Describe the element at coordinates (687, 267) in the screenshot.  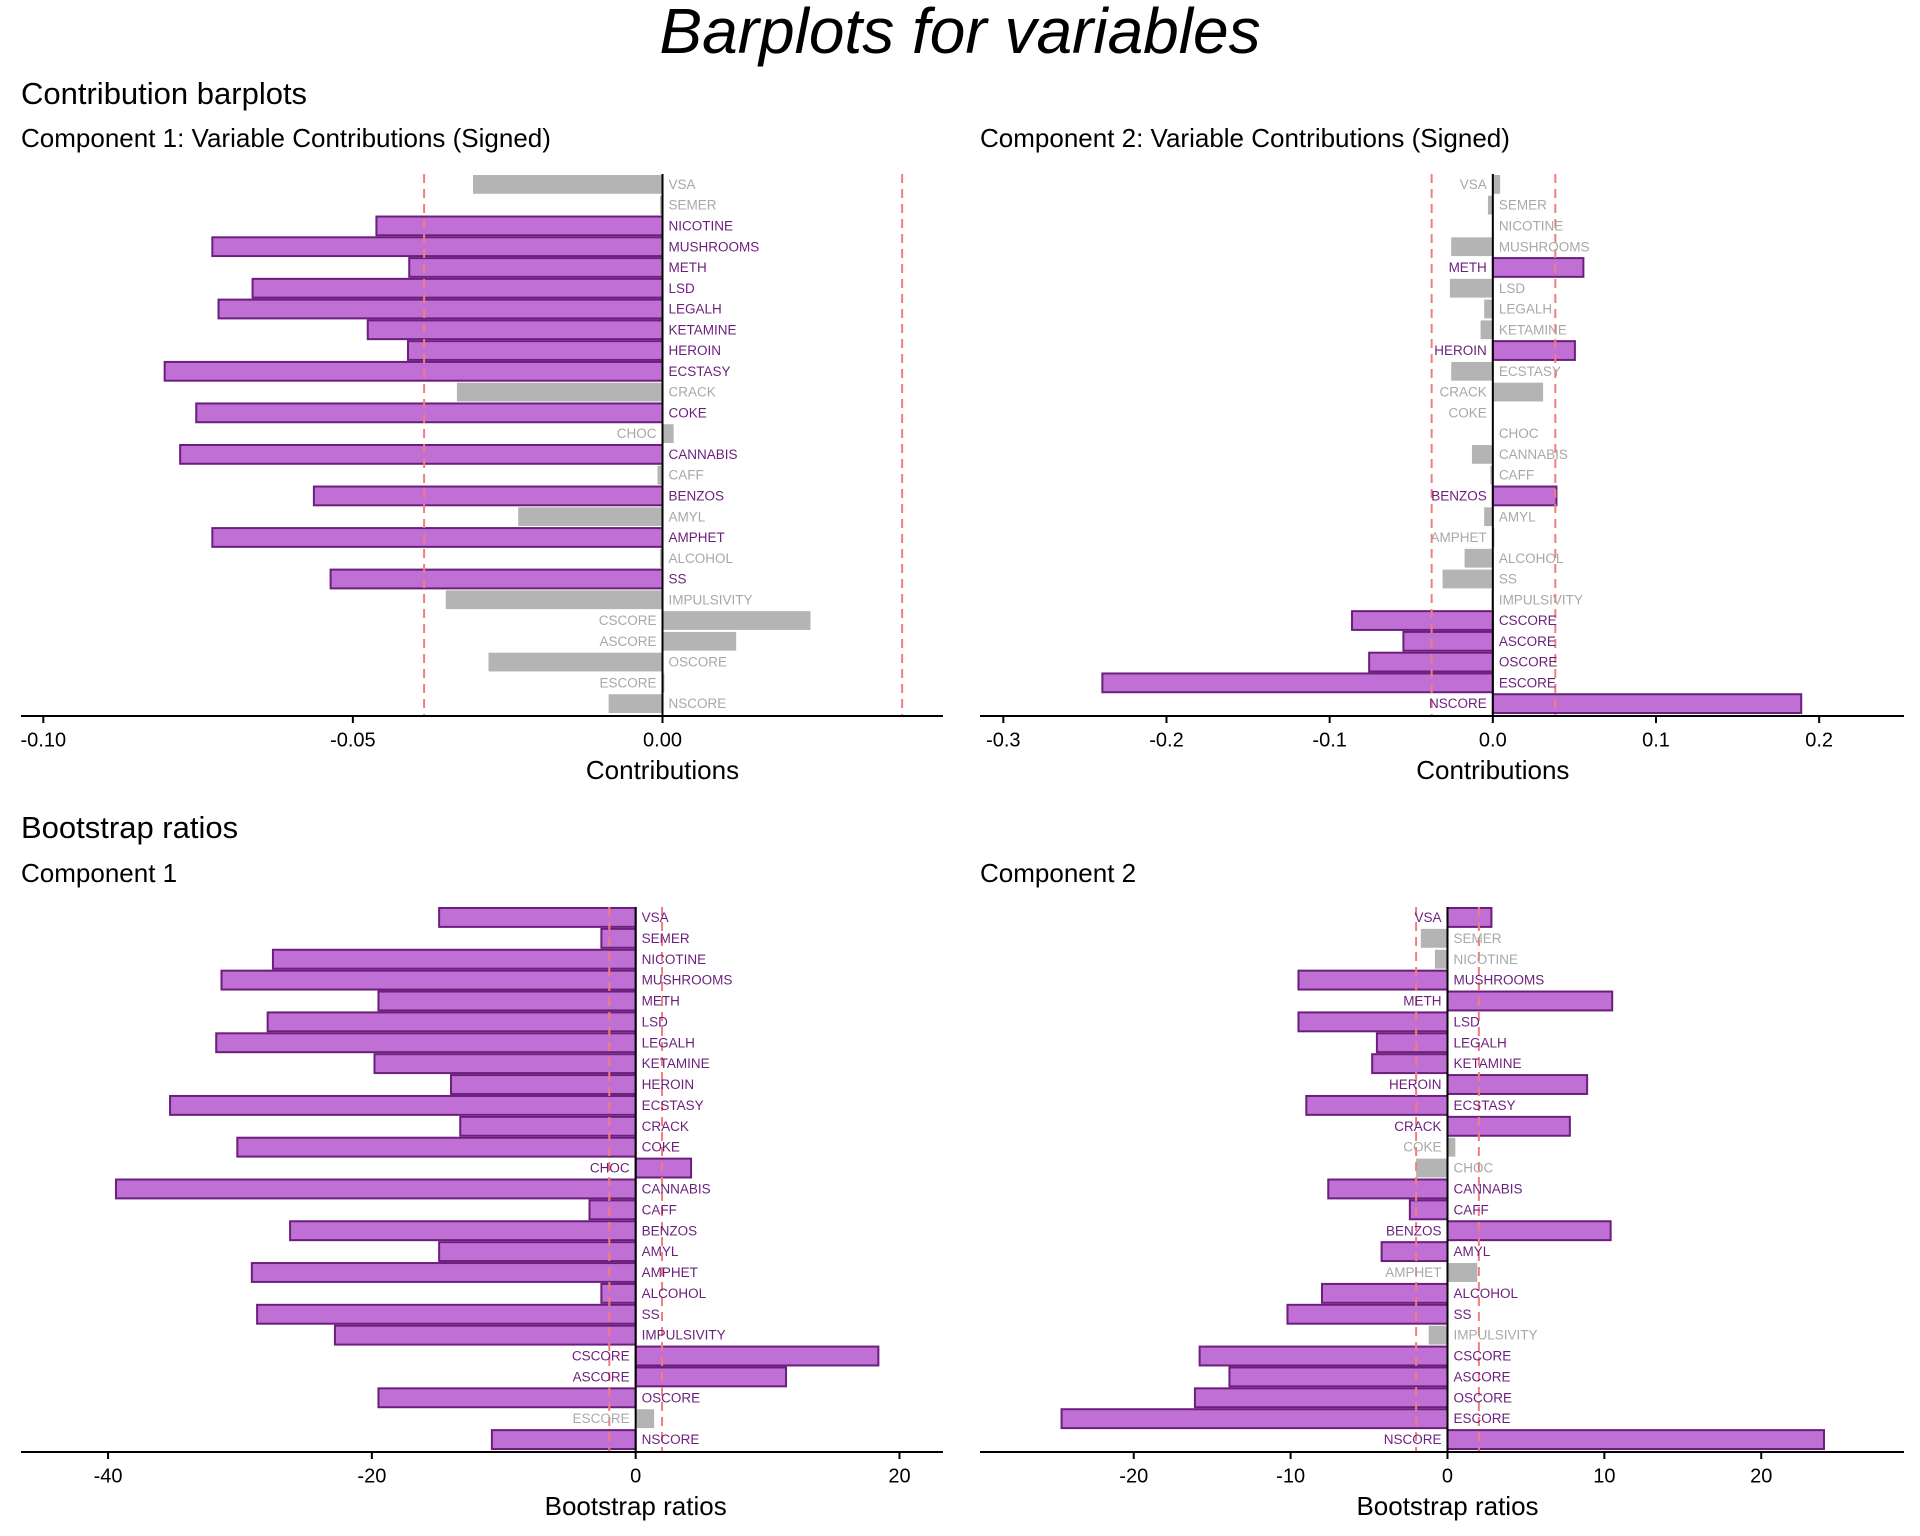
I see `bar-label: METH` at that location.